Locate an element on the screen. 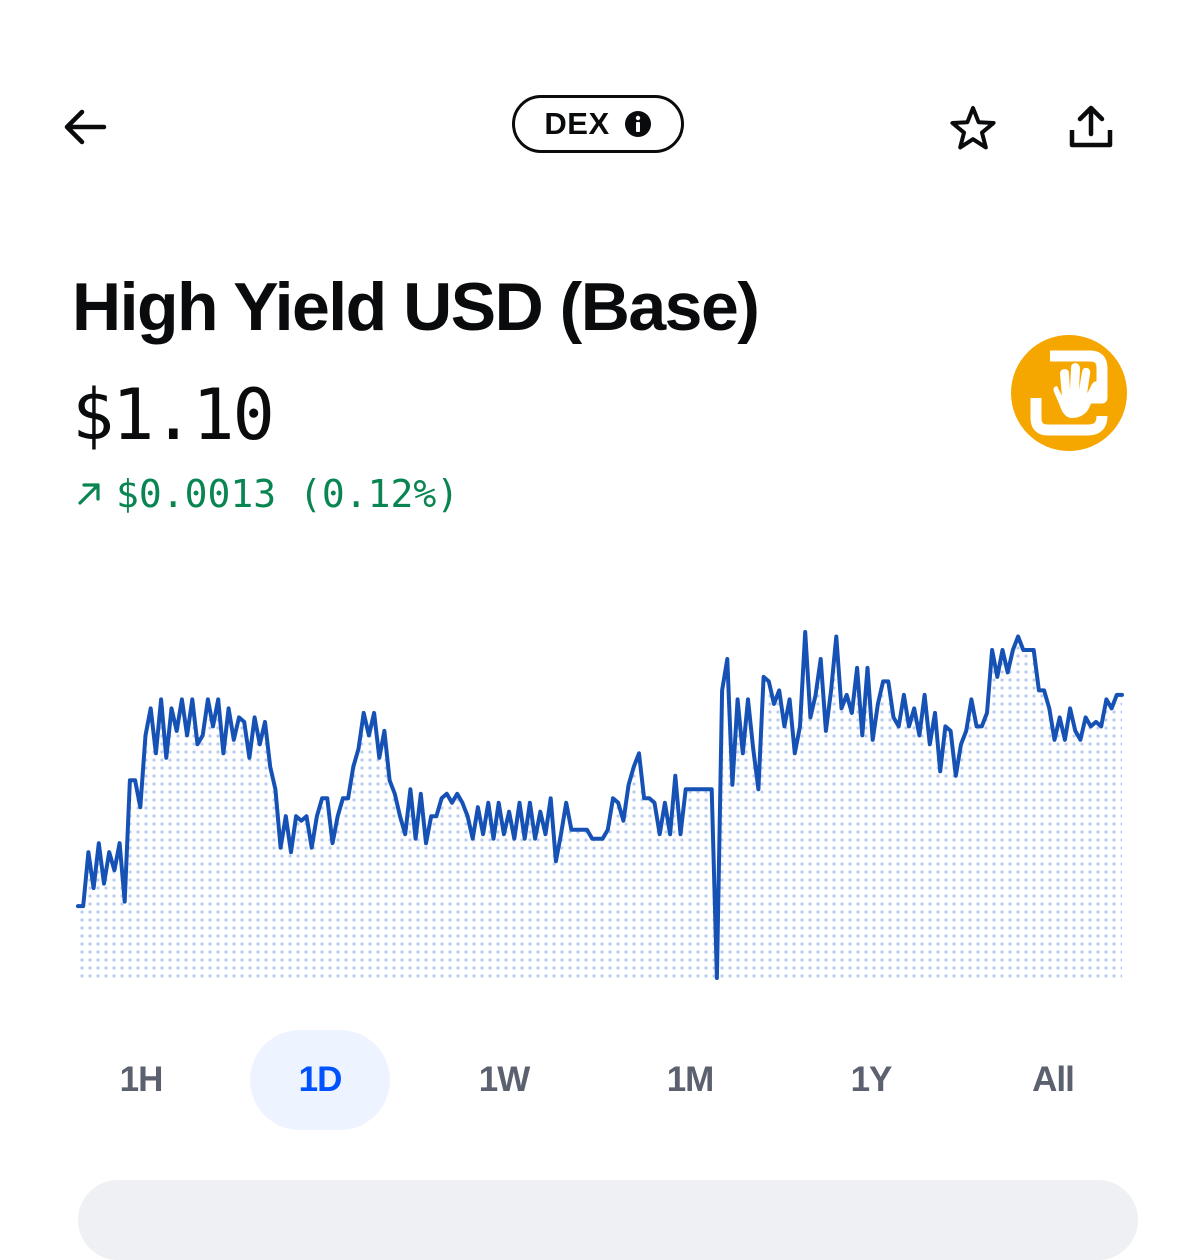 Image resolution: width=1200 pixels, height=1260 pixels. timeframe-tabs: 1H 1D 1W 1M 1Y All is located at coordinates (600, 1080).